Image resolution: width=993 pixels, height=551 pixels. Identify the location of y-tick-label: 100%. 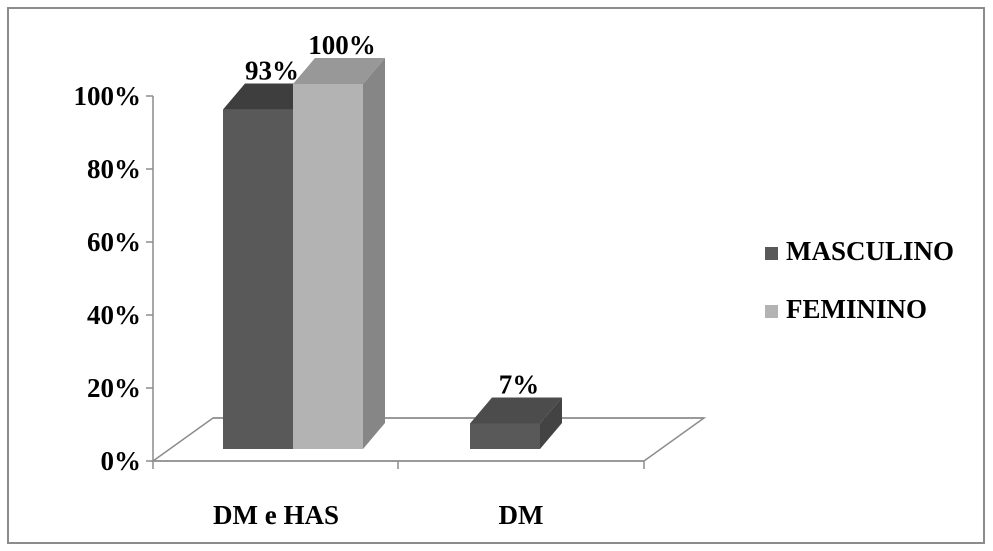
(108, 96).